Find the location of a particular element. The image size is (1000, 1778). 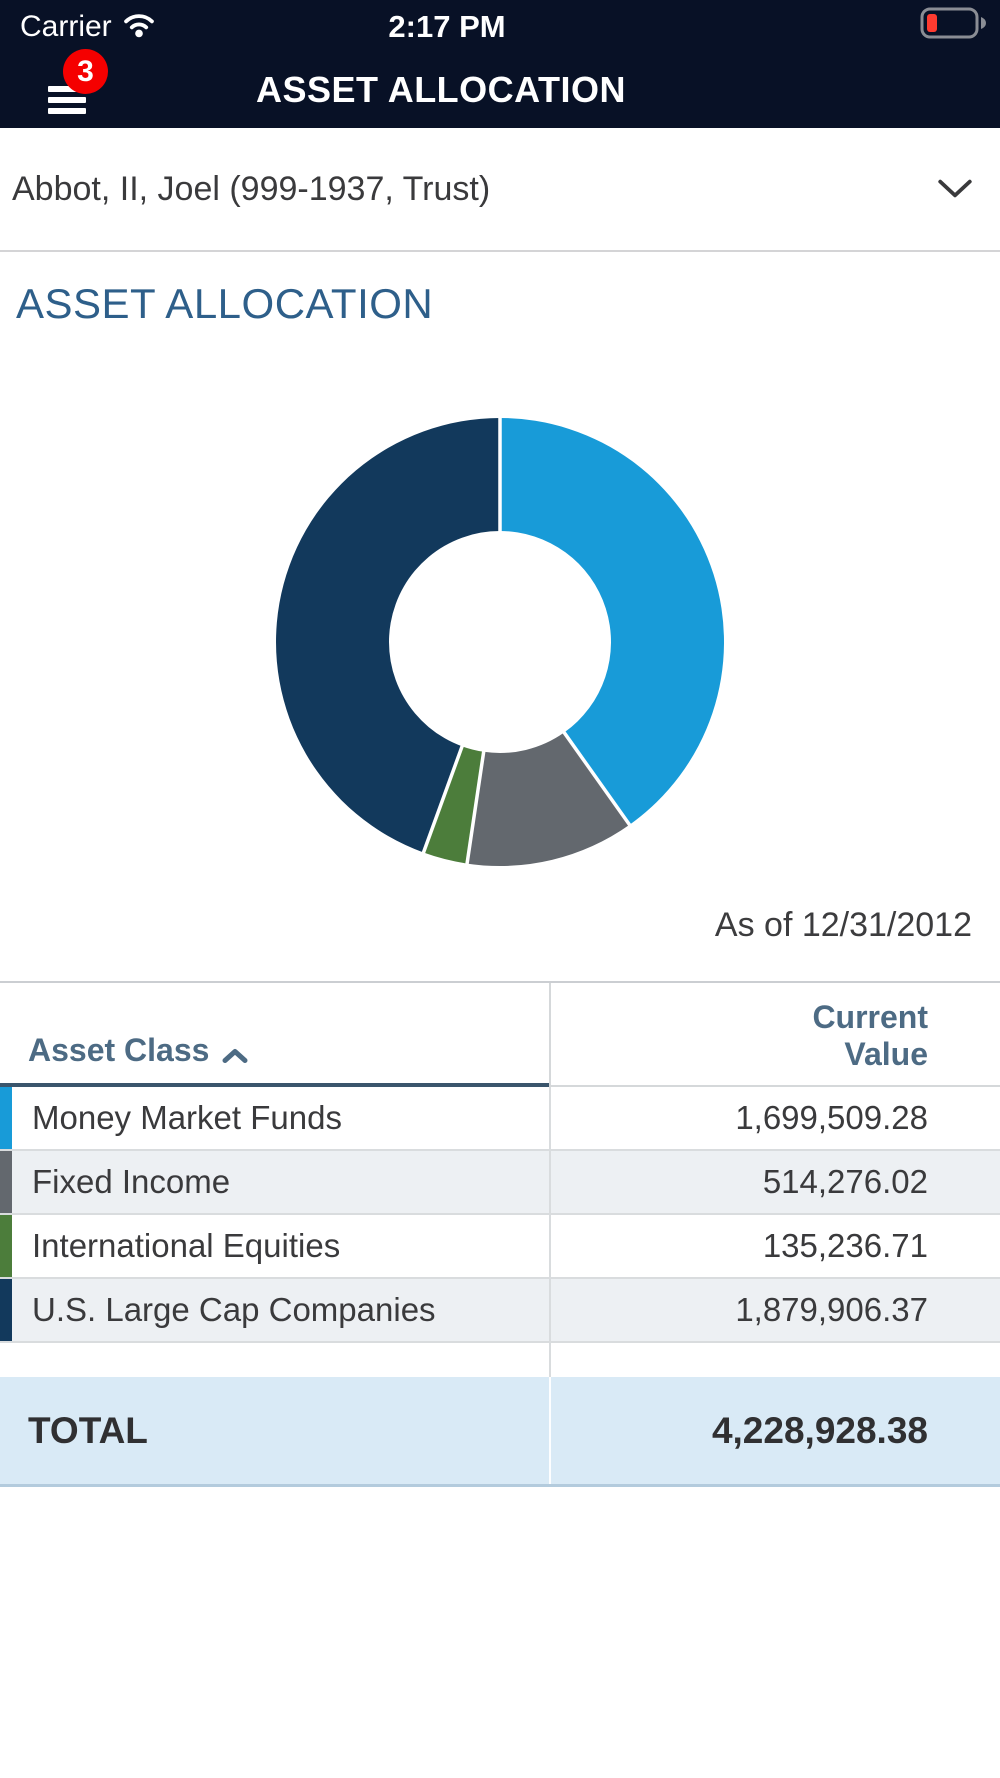

status-time: 2:17 PM is located at coordinates (447, 26).